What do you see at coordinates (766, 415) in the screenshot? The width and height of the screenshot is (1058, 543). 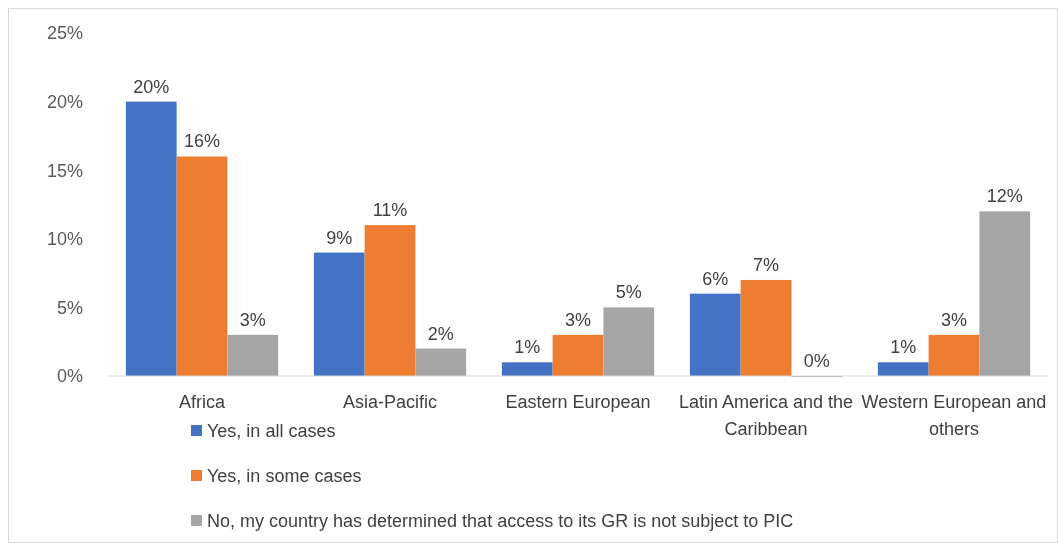 I see `x-tick-label: Latin America and the Caribbean` at bounding box center [766, 415].